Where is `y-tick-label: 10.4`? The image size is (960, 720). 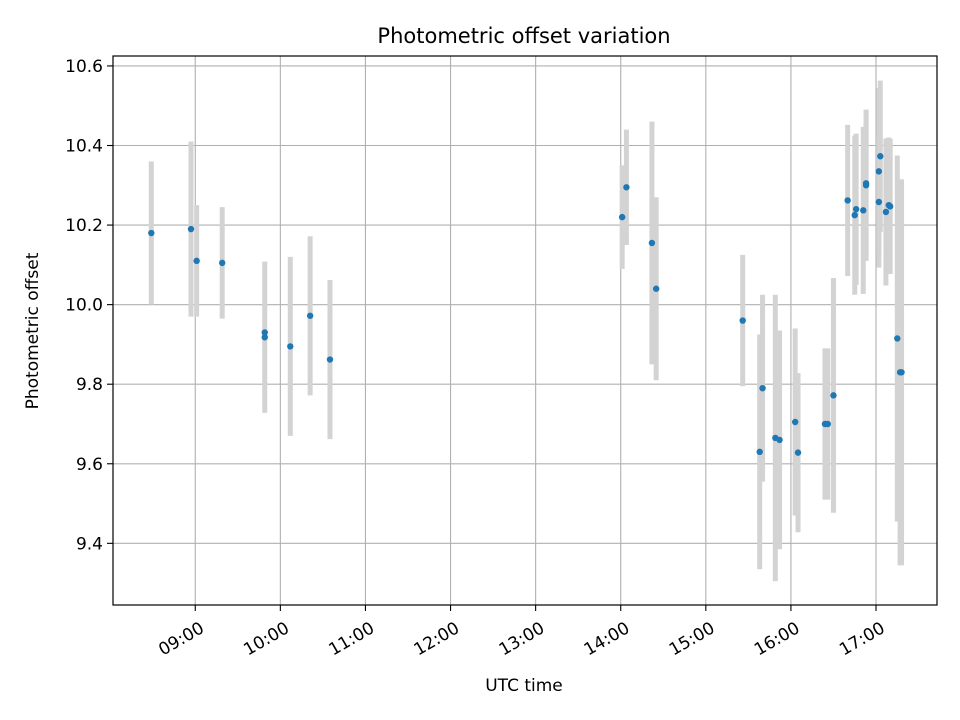 y-tick-label: 10.4 is located at coordinates (84, 147).